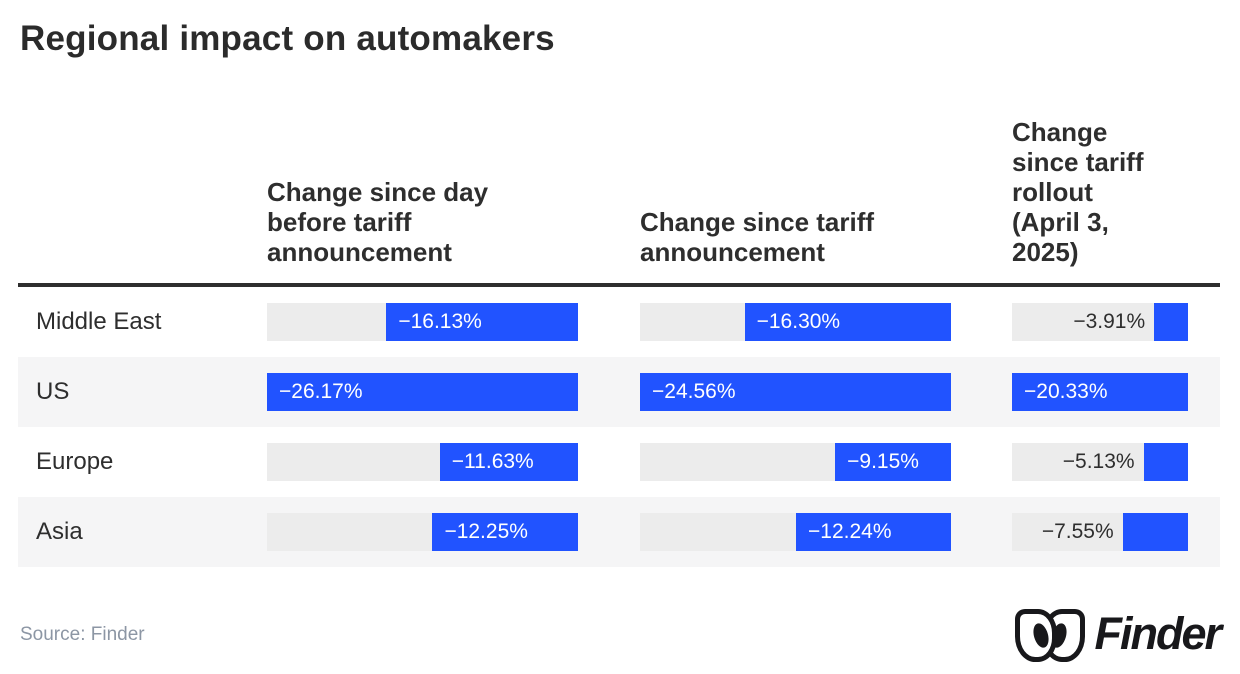 Image resolution: width=1240 pixels, height=674 pixels. I want to click on bar-fill: −11.63%, so click(508, 462).